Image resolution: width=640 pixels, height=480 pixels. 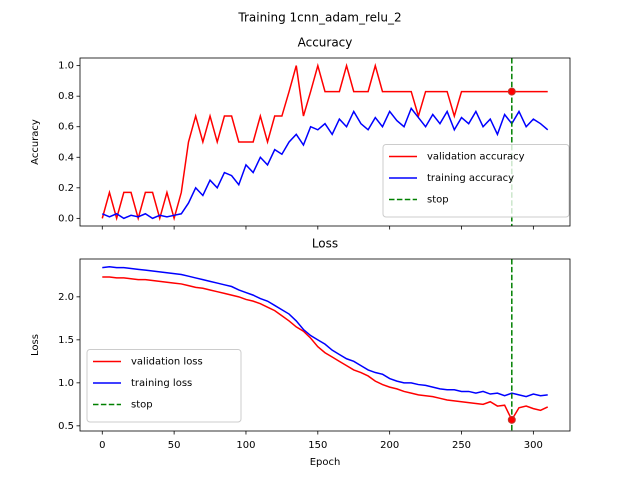 What do you see at coordinates (325, 462) in the screenshot?
I see `x-axis-label: Epoch` at bounding box center [325, 462].